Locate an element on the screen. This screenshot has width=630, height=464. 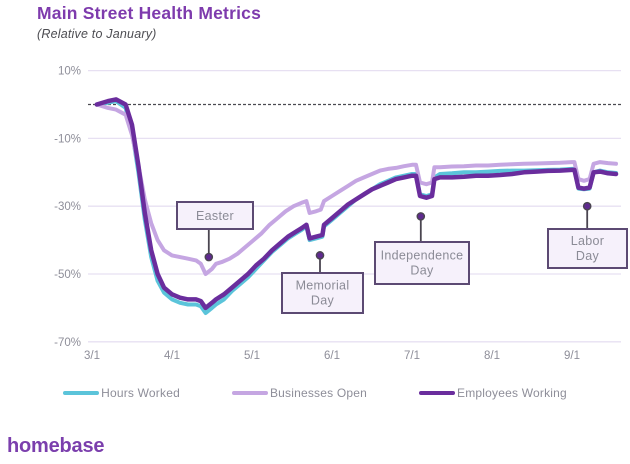
legend-item-employees-working: Employees Working is located at coordinates (493, 393).